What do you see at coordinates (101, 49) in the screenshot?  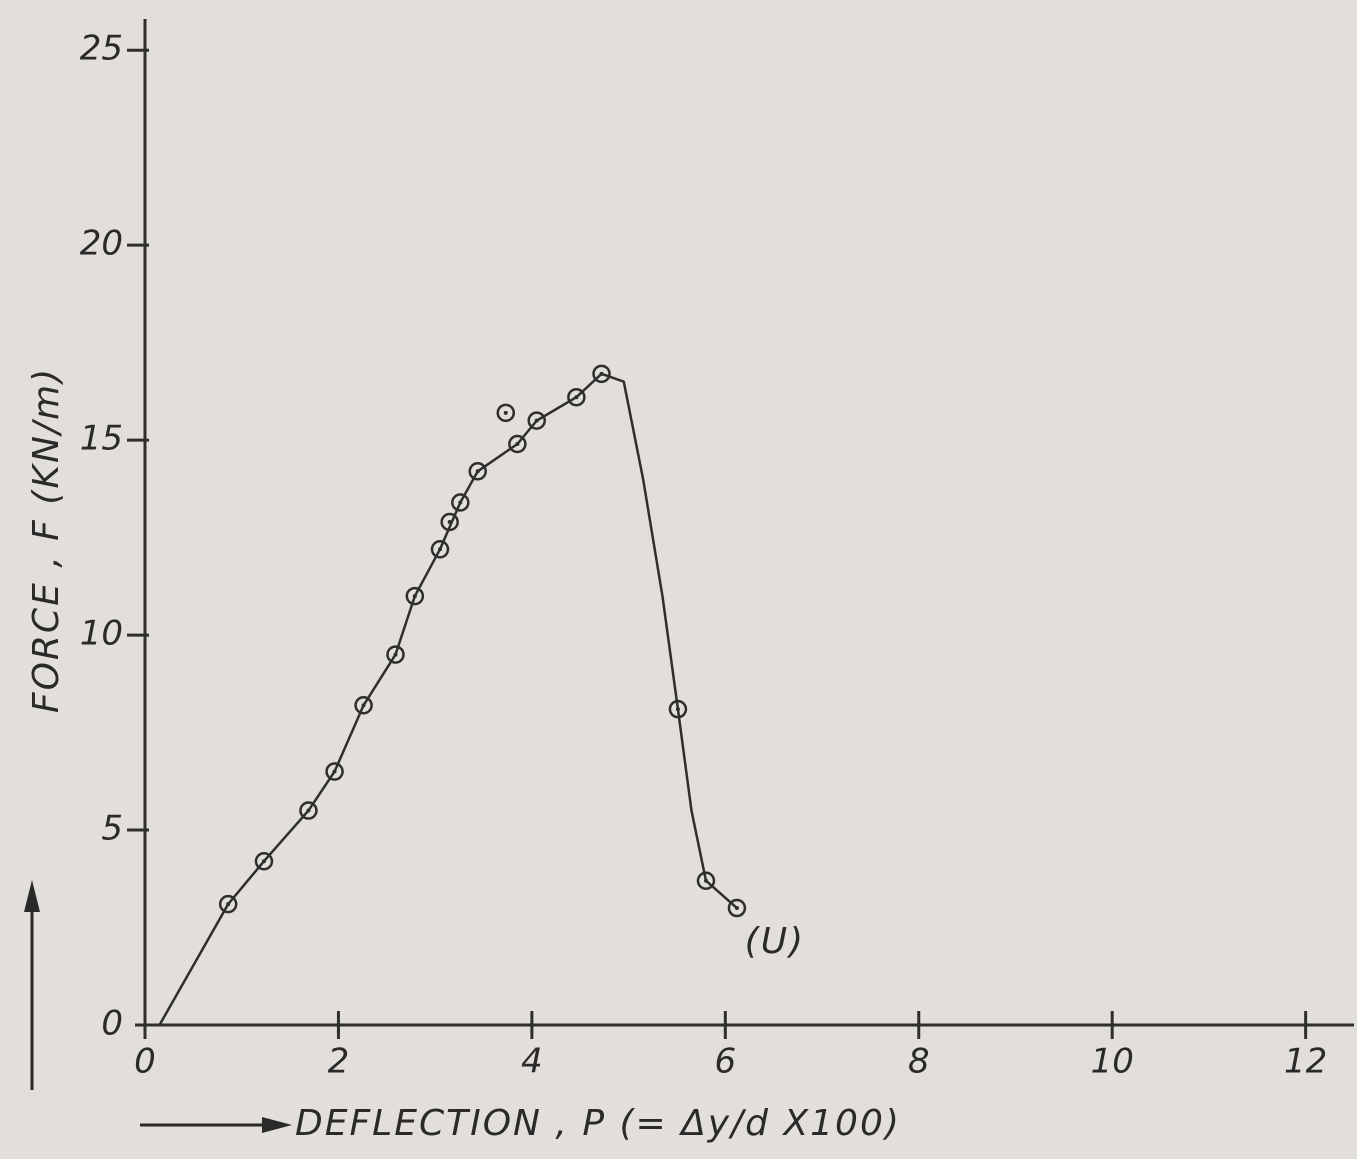 I see `y-tick-label: 25` at bounding box center [101, 49].